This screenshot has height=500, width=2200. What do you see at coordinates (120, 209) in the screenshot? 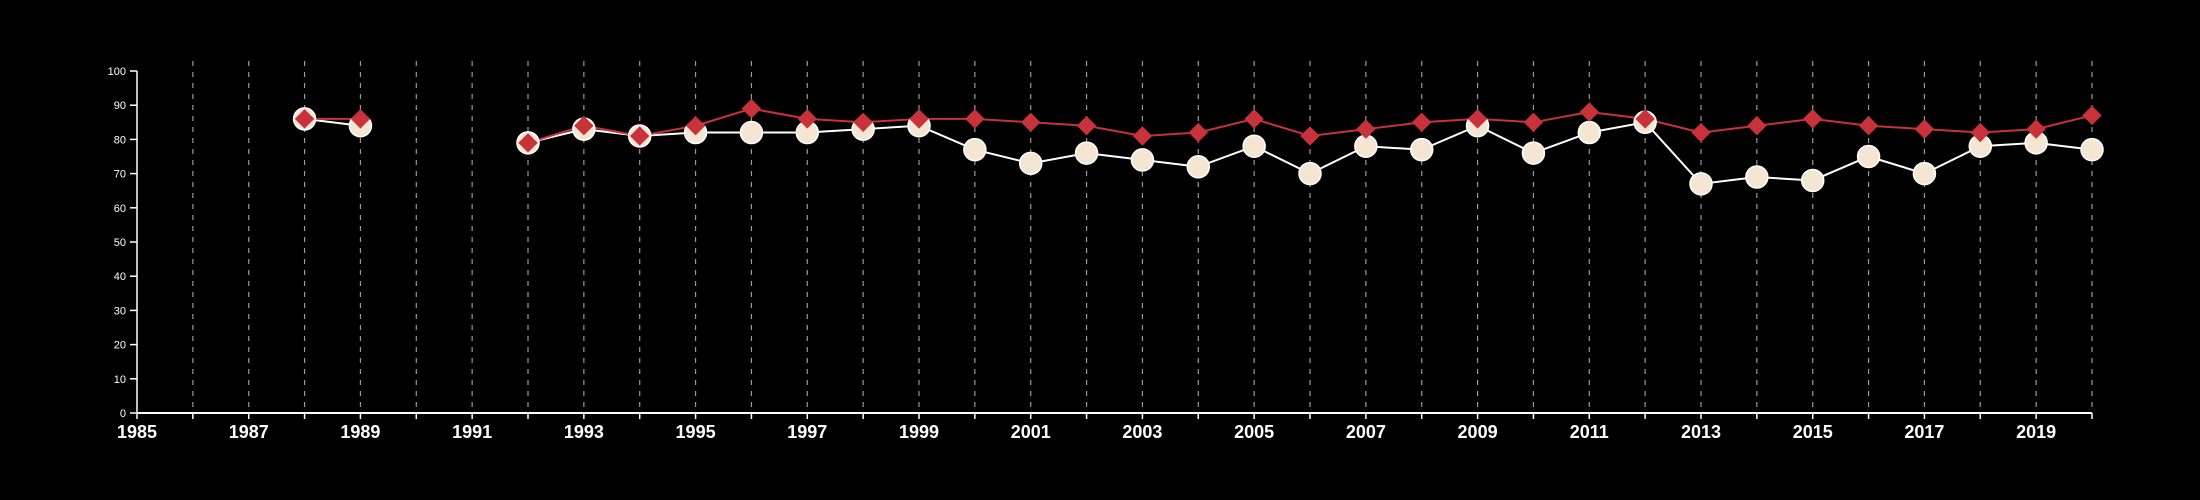
I see `y-tick-label: 60` at bounding box center [120, 209].